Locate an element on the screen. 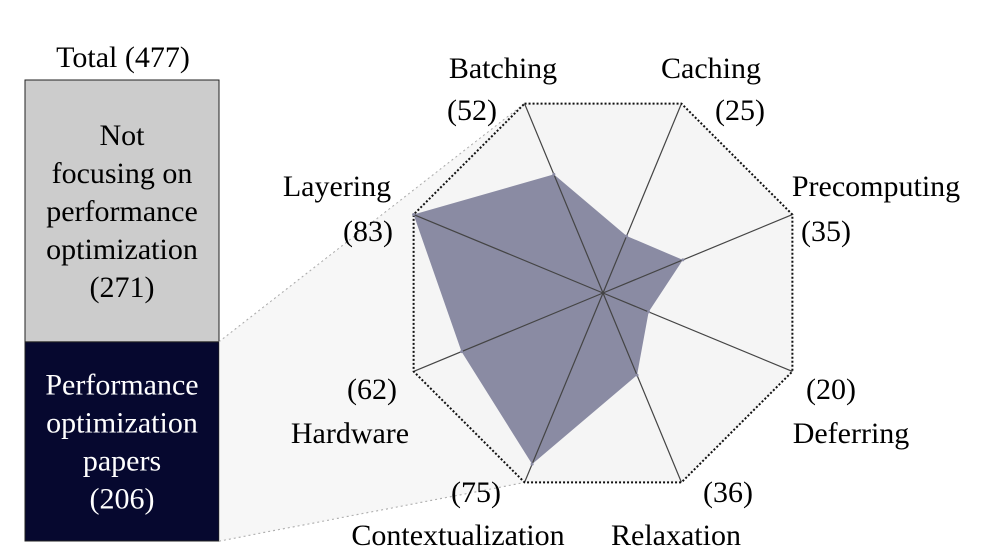 This screenshot has width=990, height=556. bar-segment-1-label-line-2: papers is located at coordinates (122, 460).